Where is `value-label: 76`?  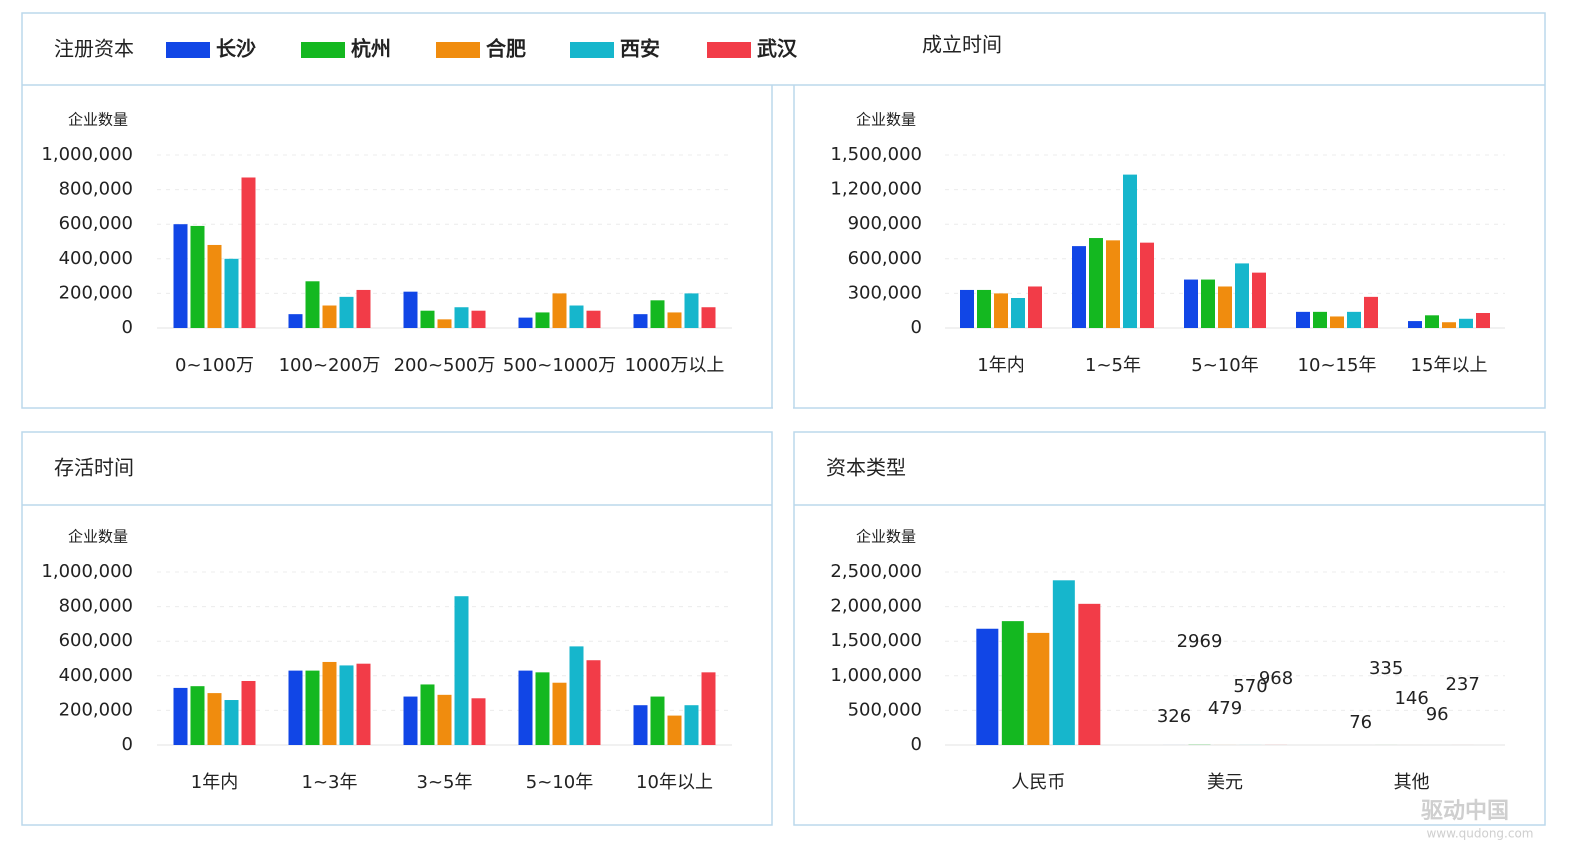 value-label: 76 is located at coordinates (1360, 722).